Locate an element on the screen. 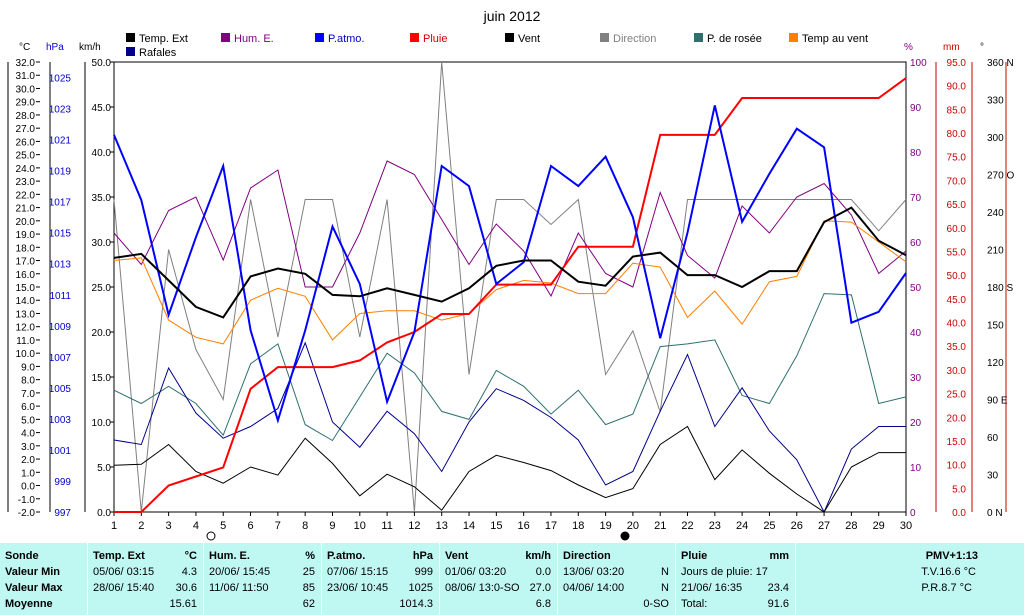 This screenshot has height=615, width=1024. wind-unit-label: km/h is located at coordinates (90, 47).